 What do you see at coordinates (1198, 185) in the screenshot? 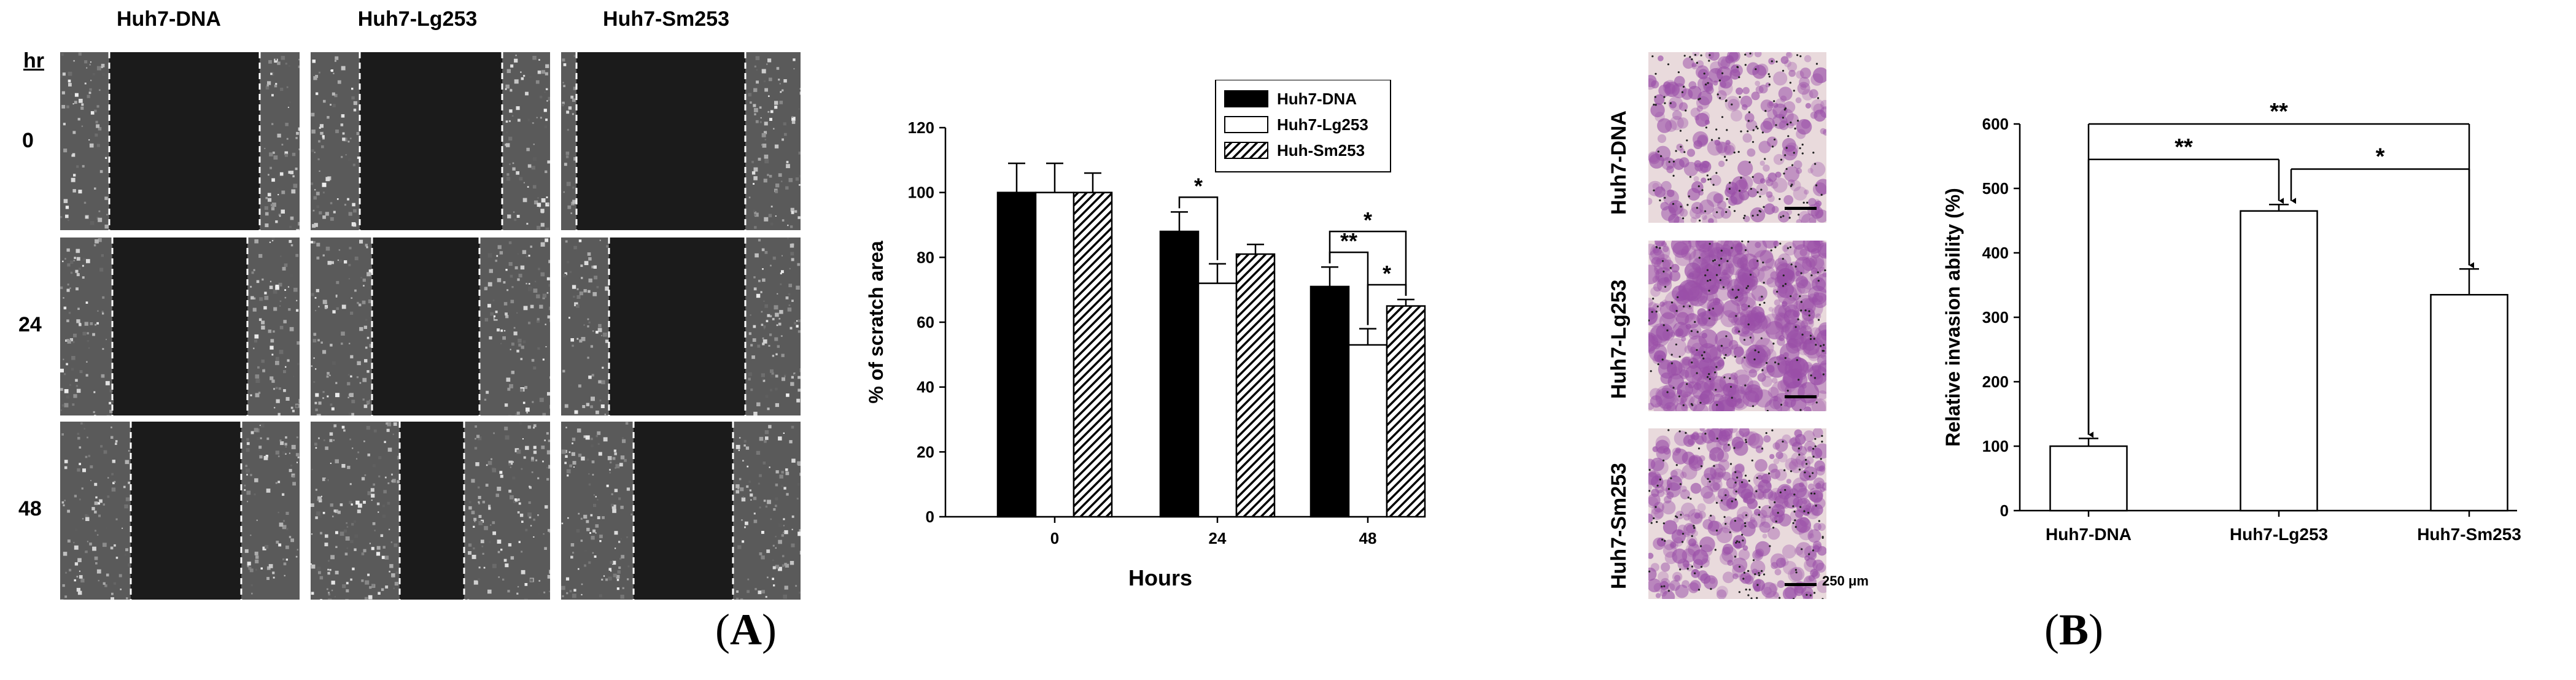
I see `significance-label-0: *` at bounding box center [1198, 185].